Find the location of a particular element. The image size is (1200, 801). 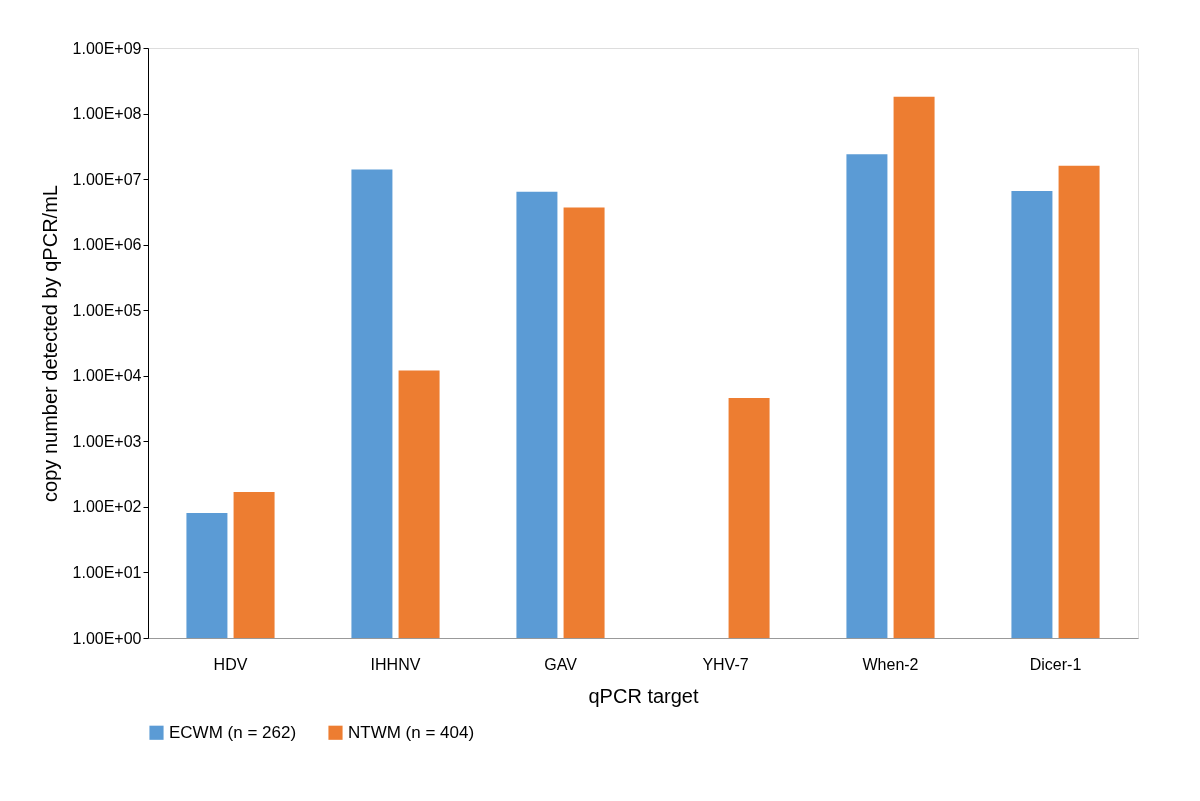

x-tick-label: IHHNV is located at coordinates (395, 664).